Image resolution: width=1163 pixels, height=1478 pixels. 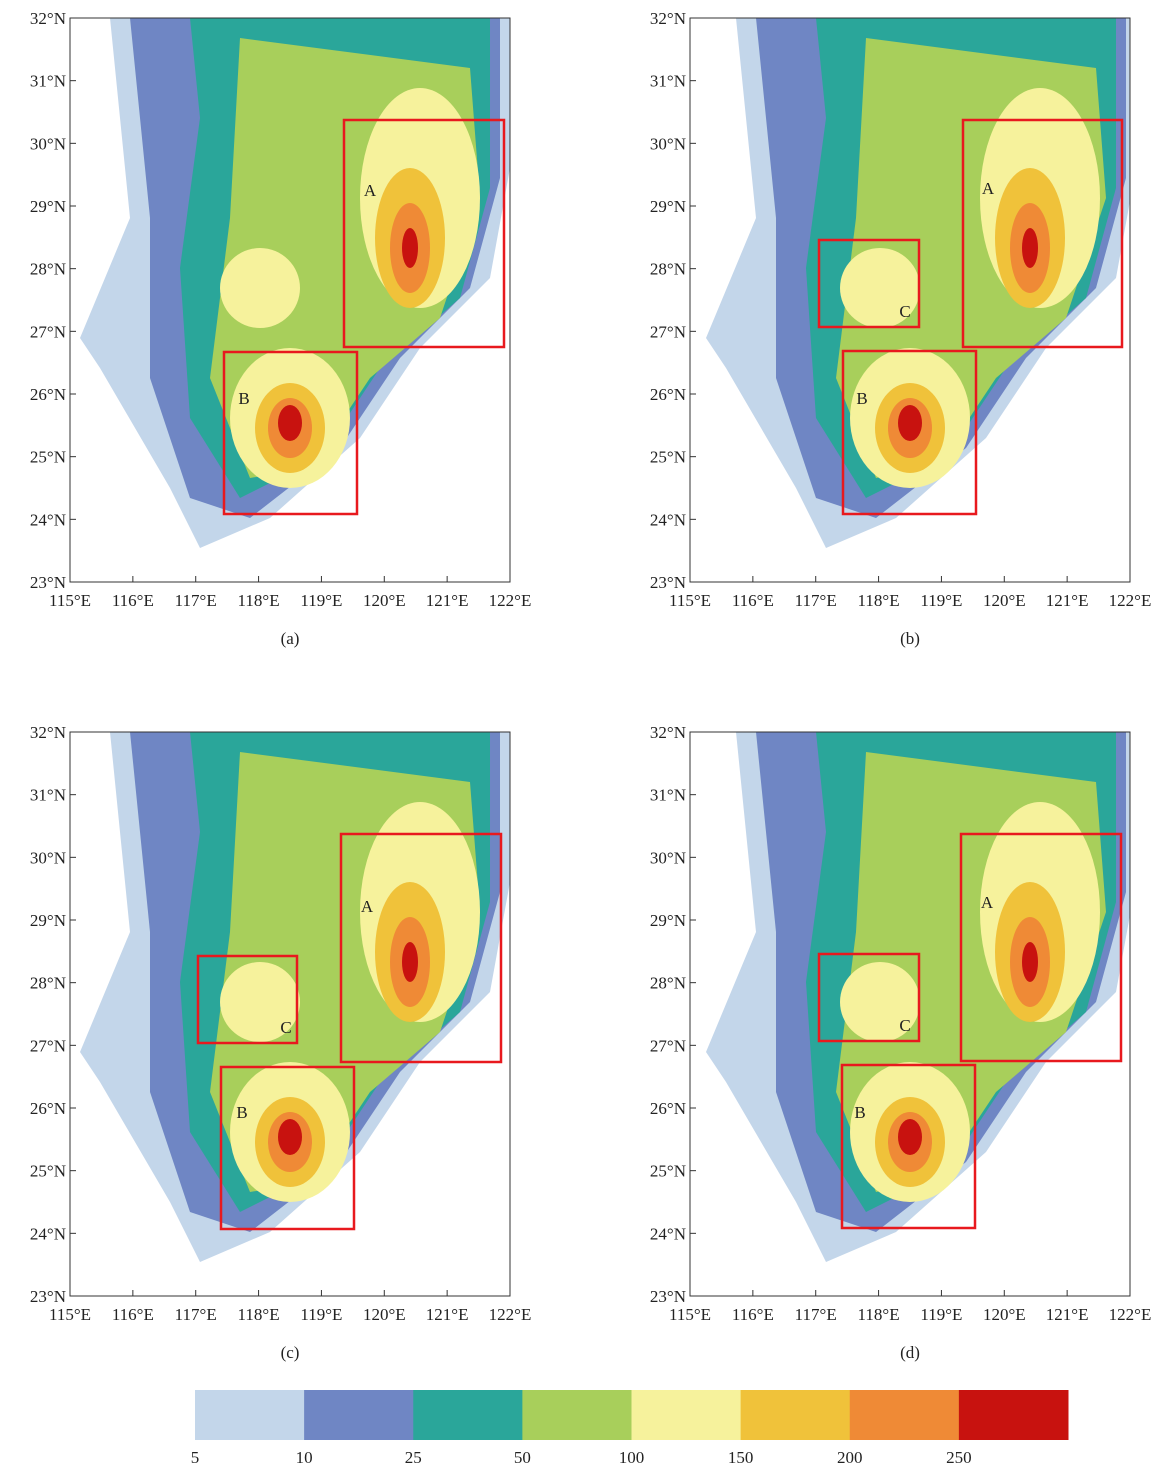 What do you see at coordinates (741, 1457) in the screenshot?
I see `colorbar-tick-label: 150` at bounding box center [741, 1457].